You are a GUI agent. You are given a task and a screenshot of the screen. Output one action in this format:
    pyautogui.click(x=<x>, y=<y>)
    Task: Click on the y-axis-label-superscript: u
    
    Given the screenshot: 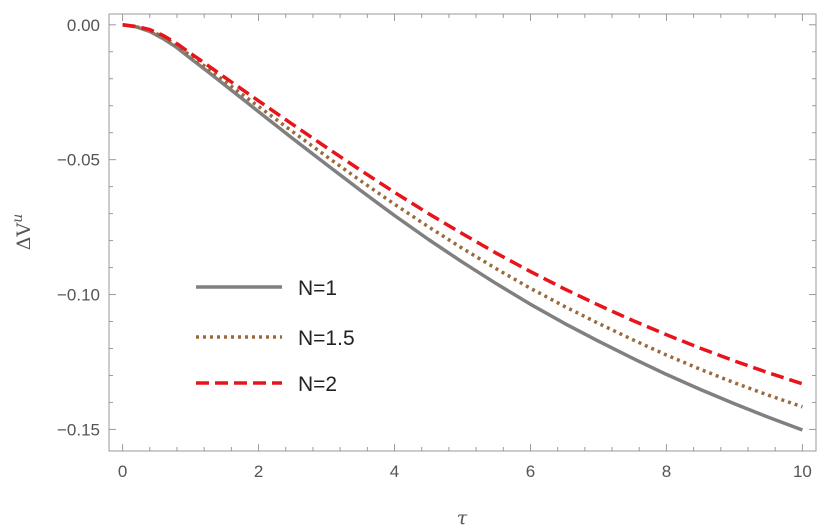 What is the action you would take?
    pyautogui.click(x=18, y=218)
    